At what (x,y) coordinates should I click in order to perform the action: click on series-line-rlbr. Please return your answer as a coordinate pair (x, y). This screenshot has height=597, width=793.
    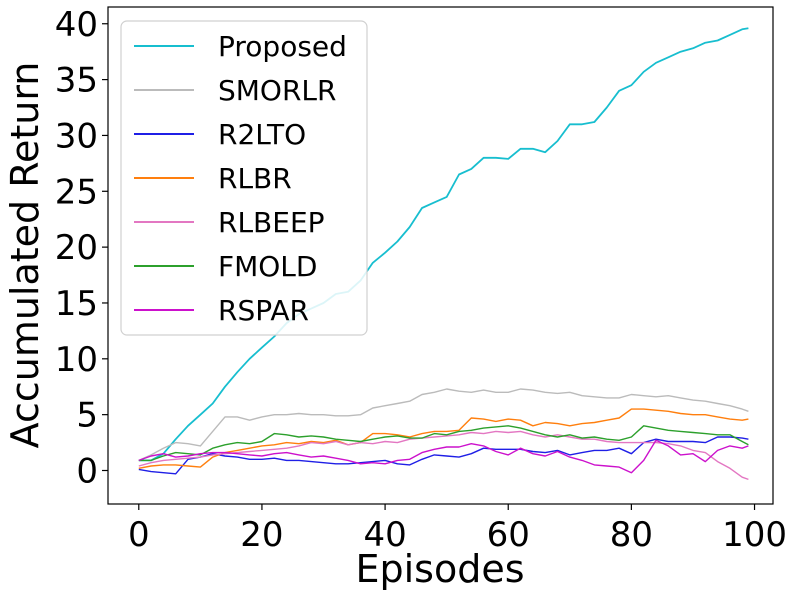
    Looking at the image, I should click on (443, 438).